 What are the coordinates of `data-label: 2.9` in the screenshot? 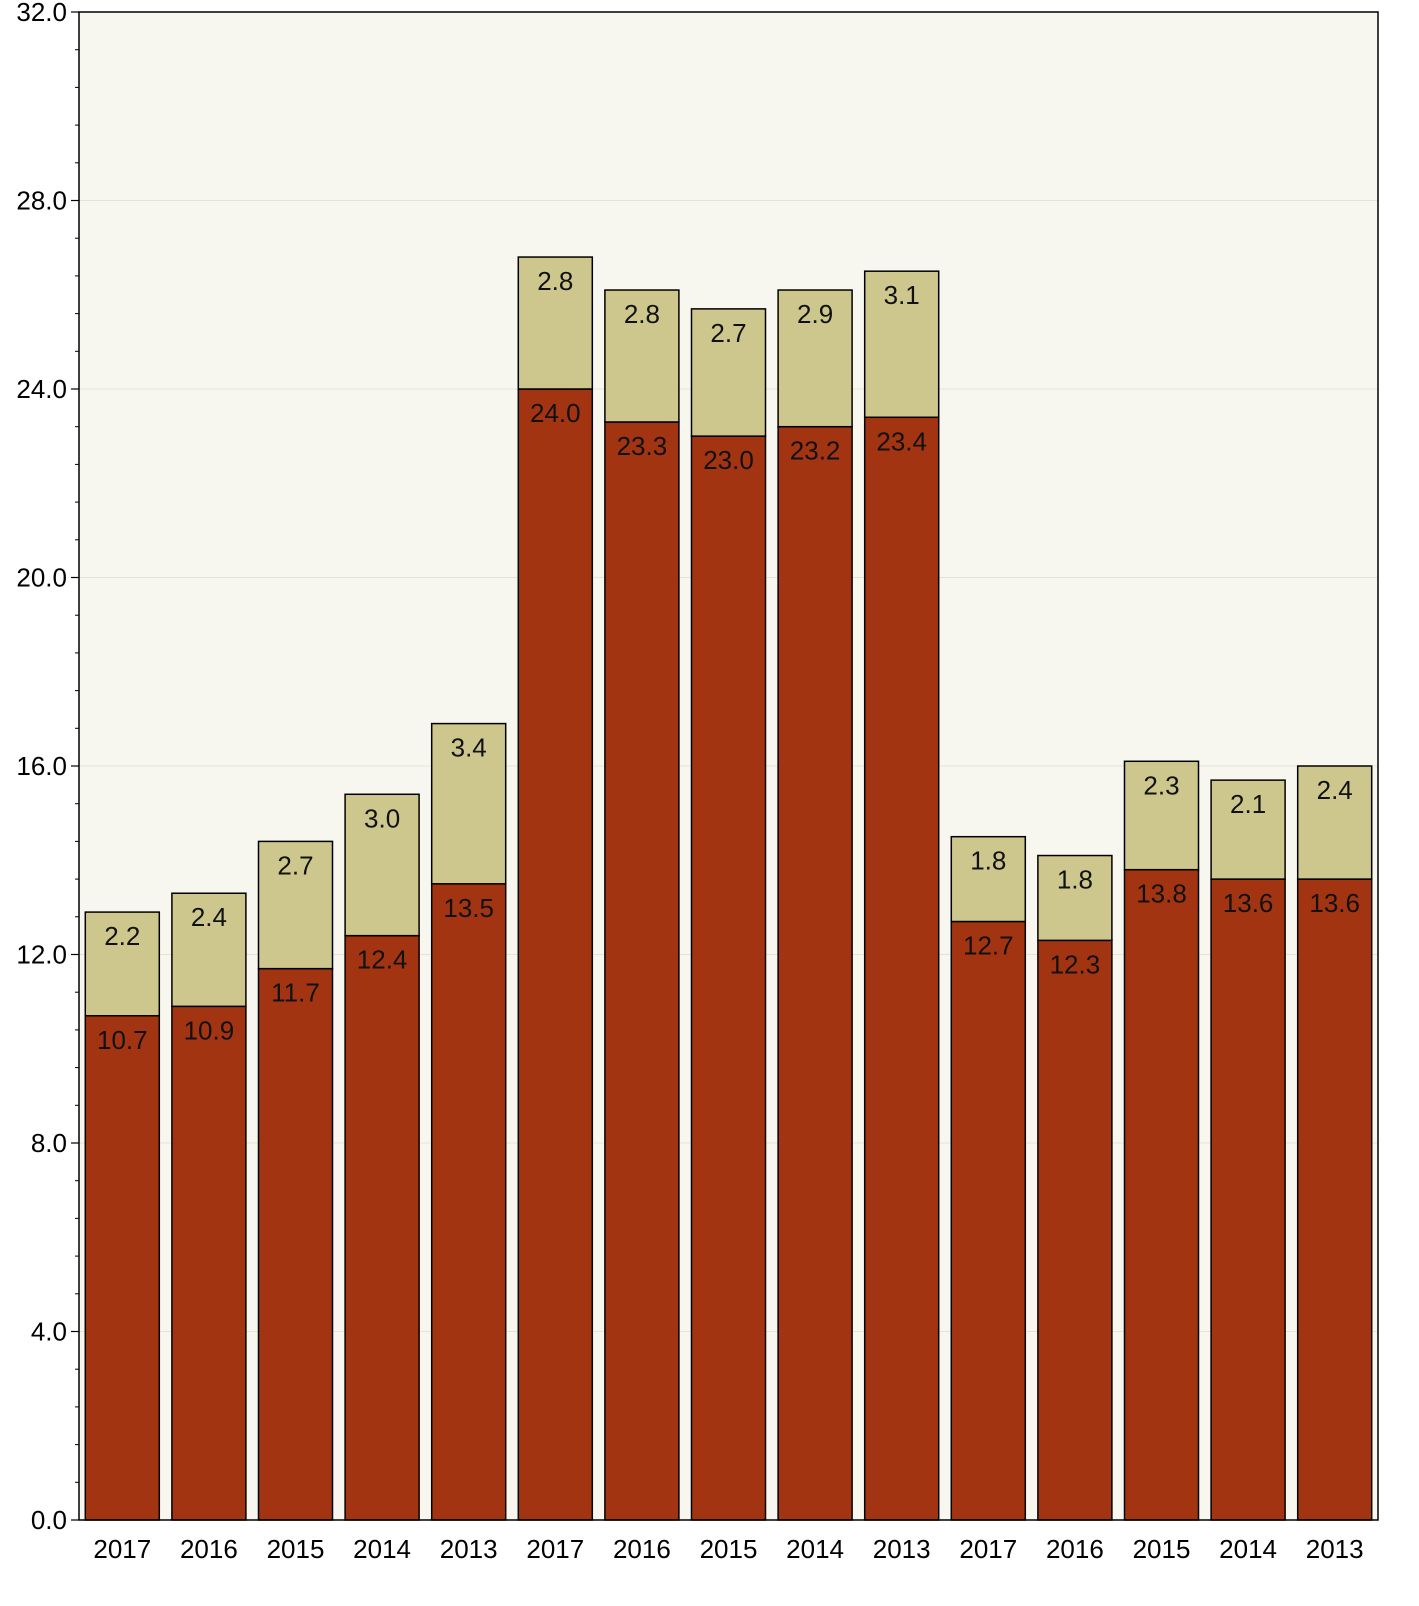 It's located at (815, 314).